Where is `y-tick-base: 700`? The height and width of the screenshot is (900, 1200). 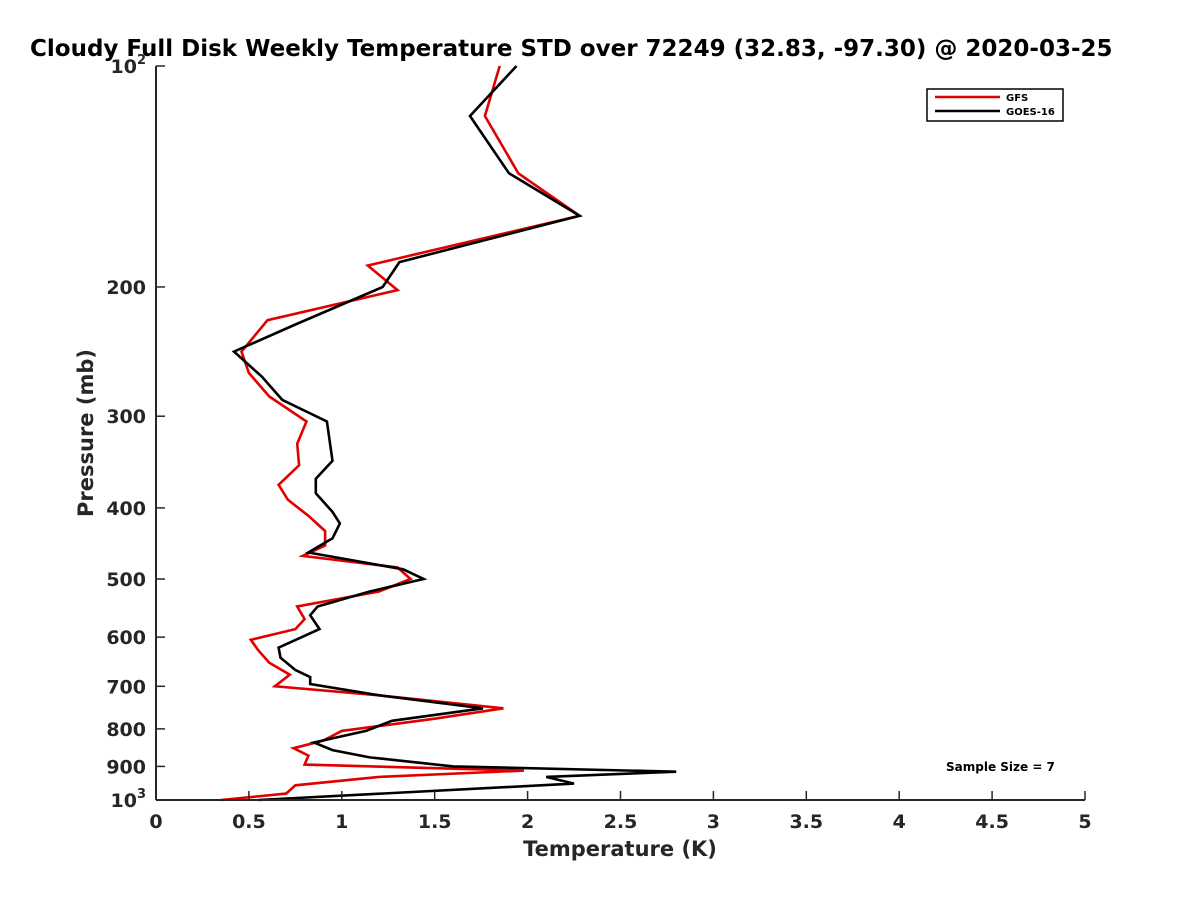
y-tick-base: 700 is located at coordinates (126, 687).